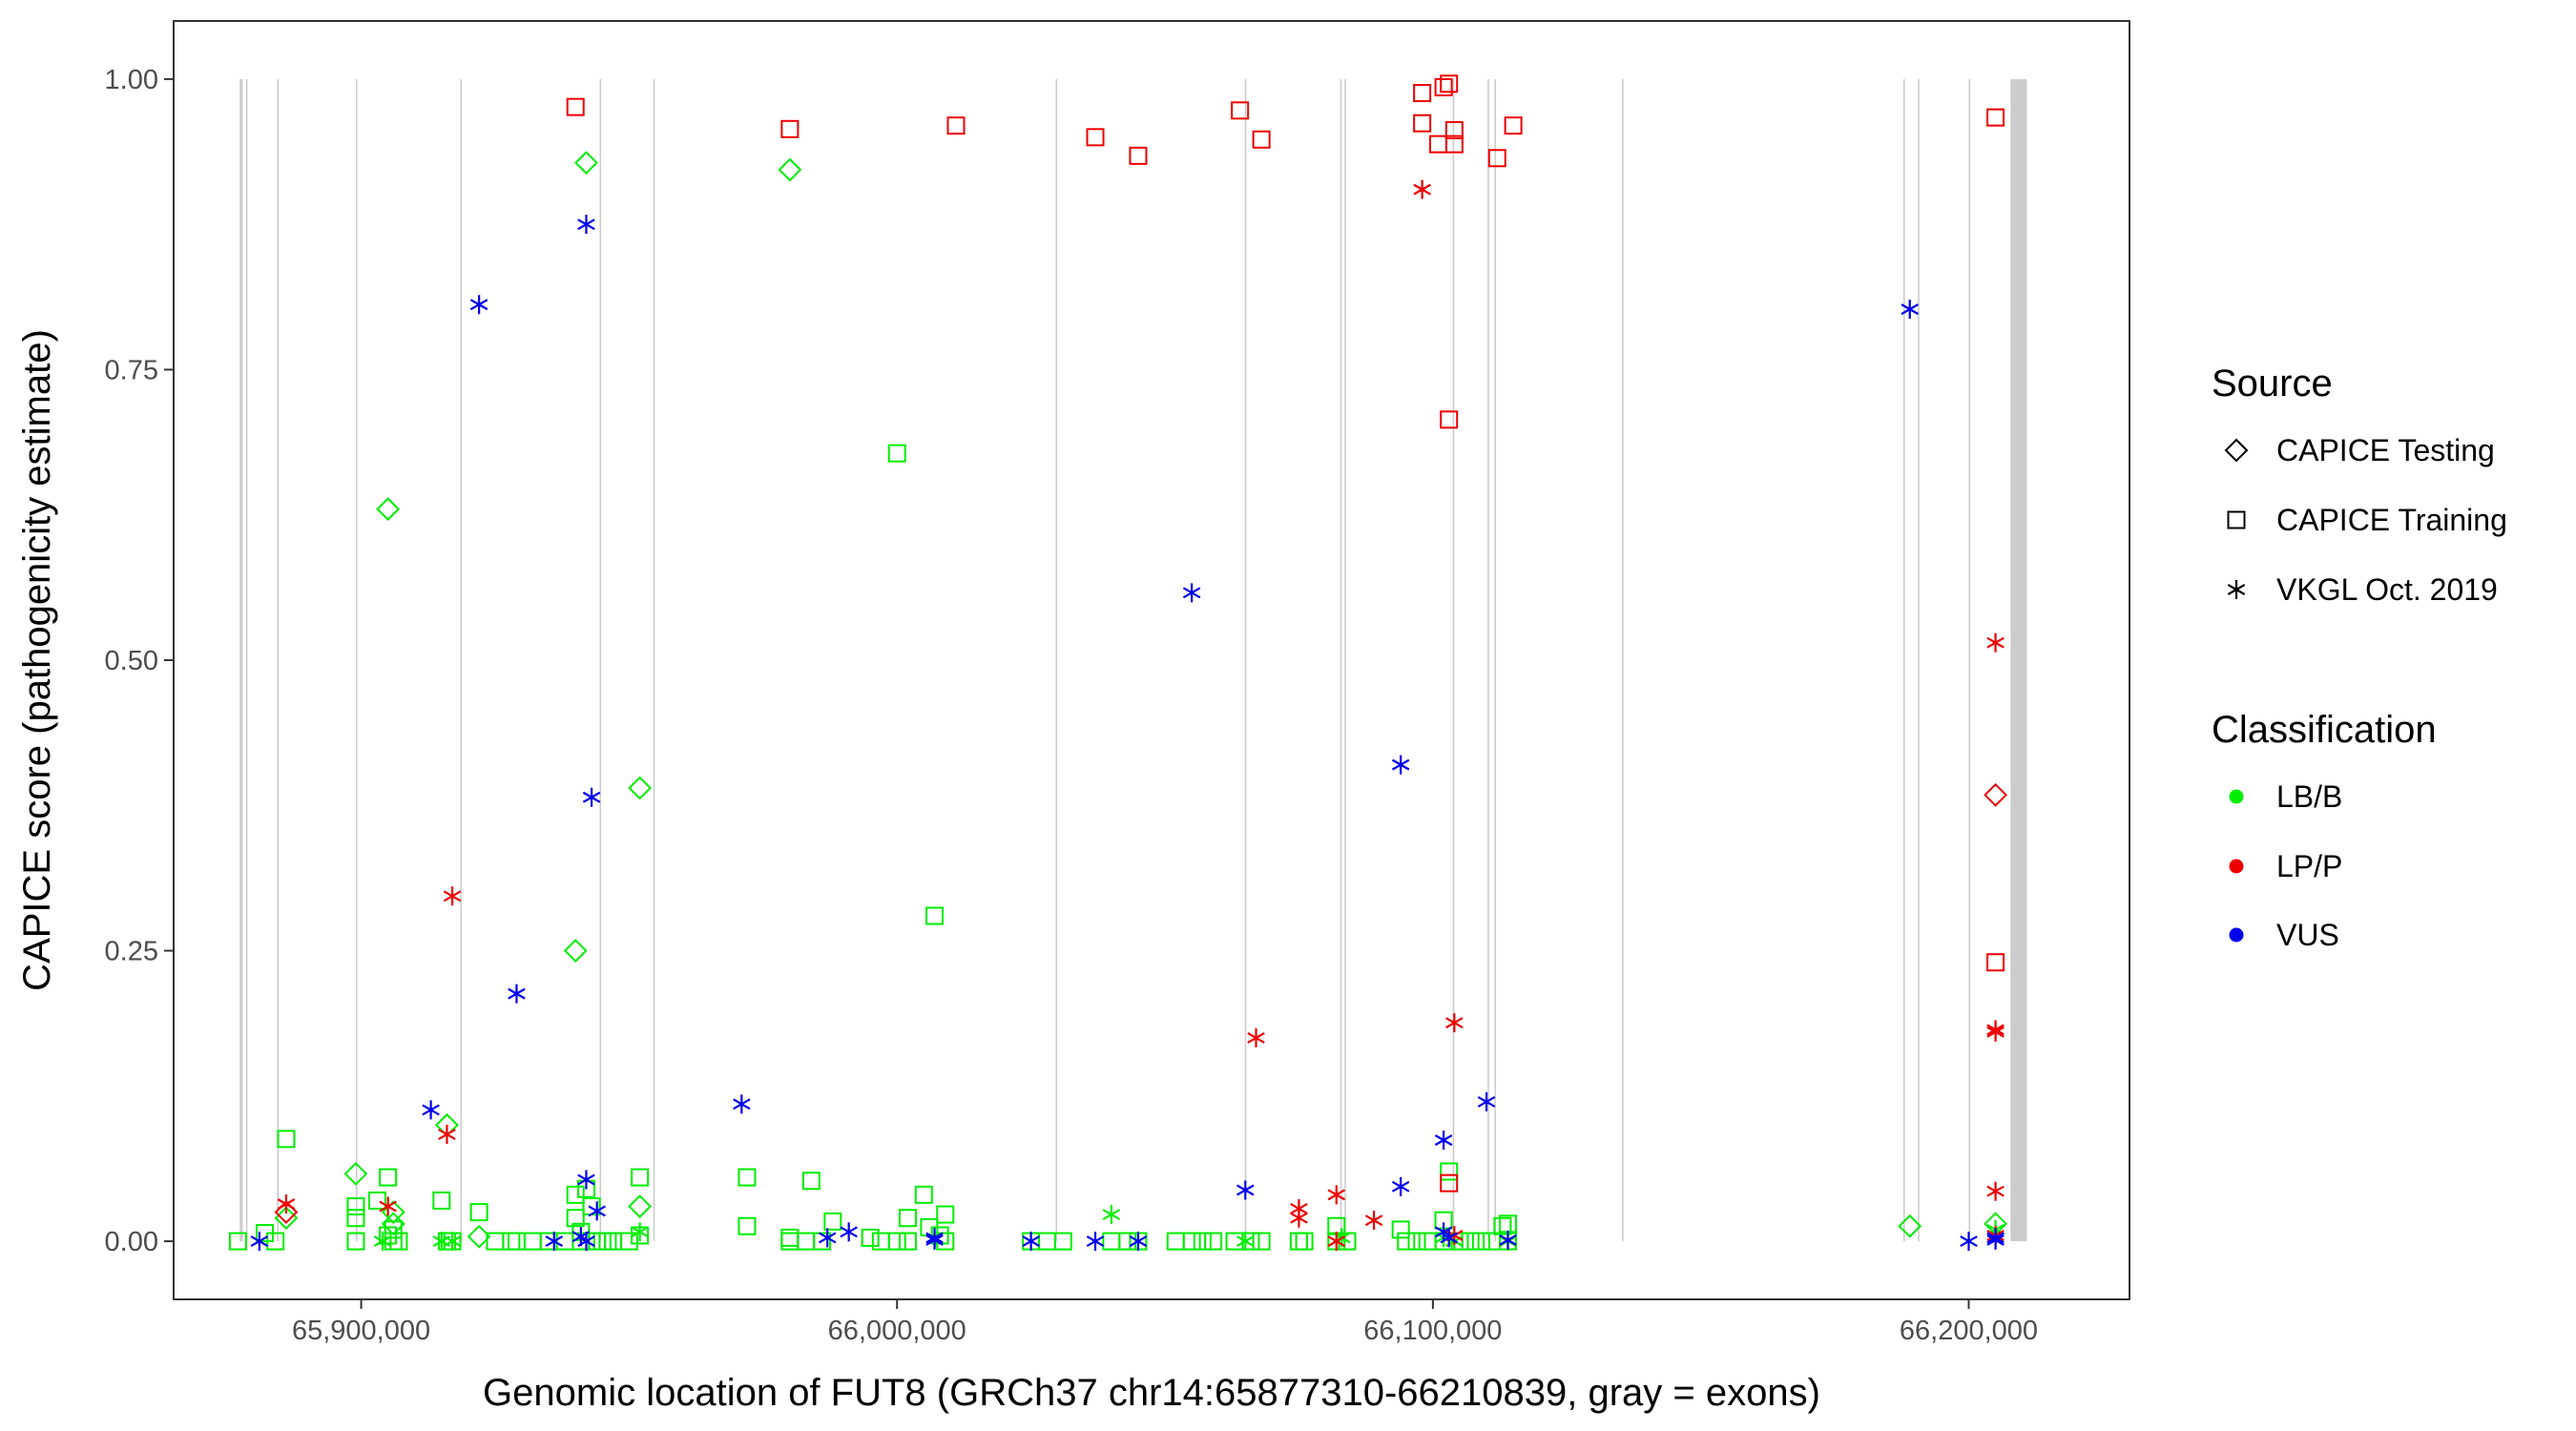 This screenshot has width=2576, height=1431. What do you see at coordinates (2387, 590) in the screenshot?
I see `legend-source-label: VKGL Oct. 2019` at bounding box center [2387, 590].